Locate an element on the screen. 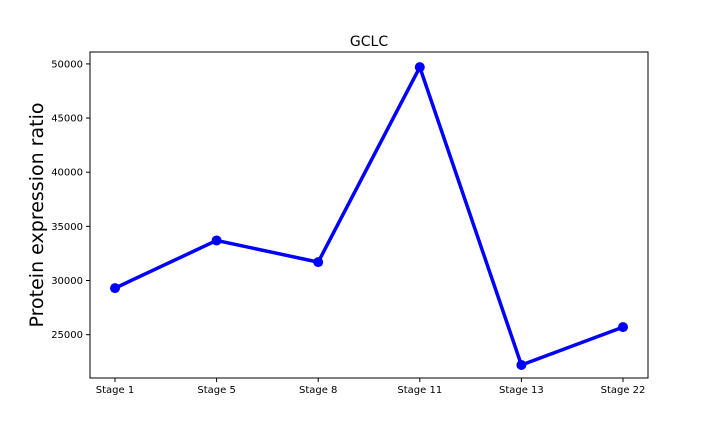 The image size is (720, 432). y-axis-ticks: 25000 30000 35000 40000 45000 50000 is located at coordinates (70, 200).